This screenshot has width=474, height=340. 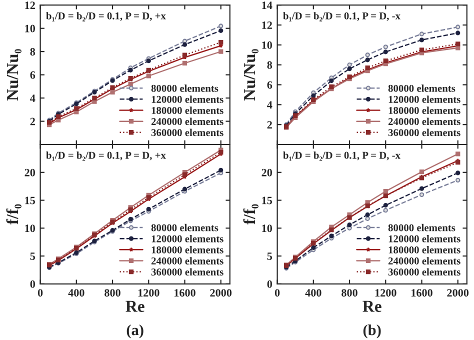 What do you see at coordinates (135, 331) in the screenshot?
I see `text: (a)` at bounding box center [135, 331].